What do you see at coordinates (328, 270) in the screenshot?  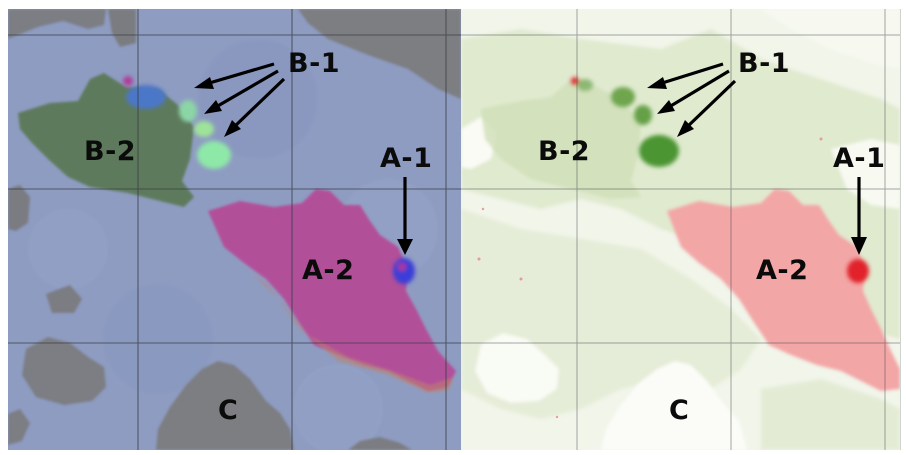 I see `left-label-a2: A-2` at bounding box center [328, 270].